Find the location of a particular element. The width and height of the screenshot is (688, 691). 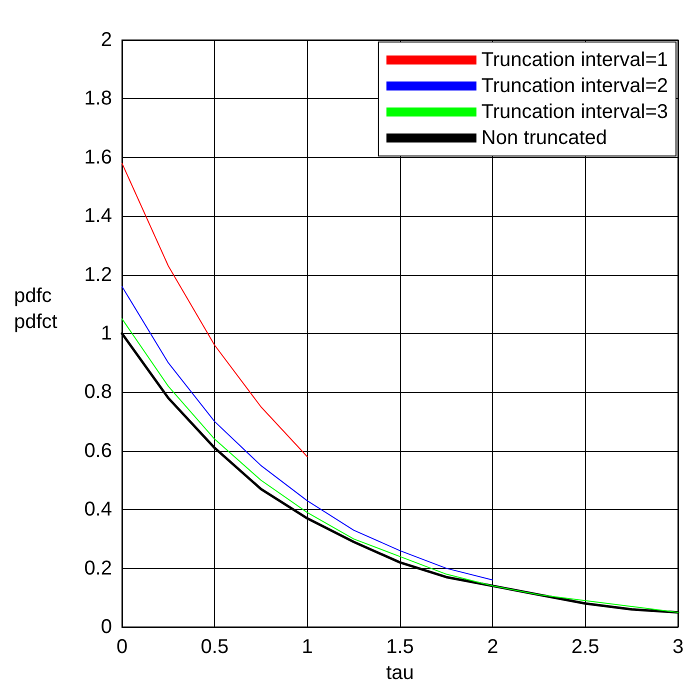

legend-label: Truncation interval=3 is located at coordinates (574, 112).